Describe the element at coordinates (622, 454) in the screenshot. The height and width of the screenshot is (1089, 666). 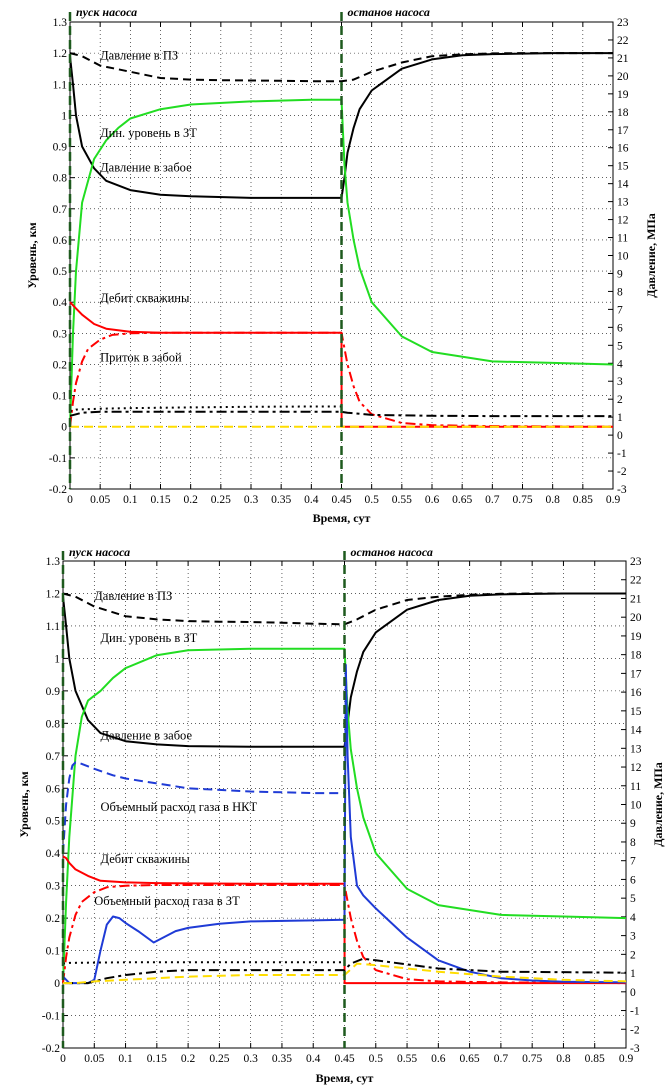
I see `y-right-tick-label: -1` at that location.